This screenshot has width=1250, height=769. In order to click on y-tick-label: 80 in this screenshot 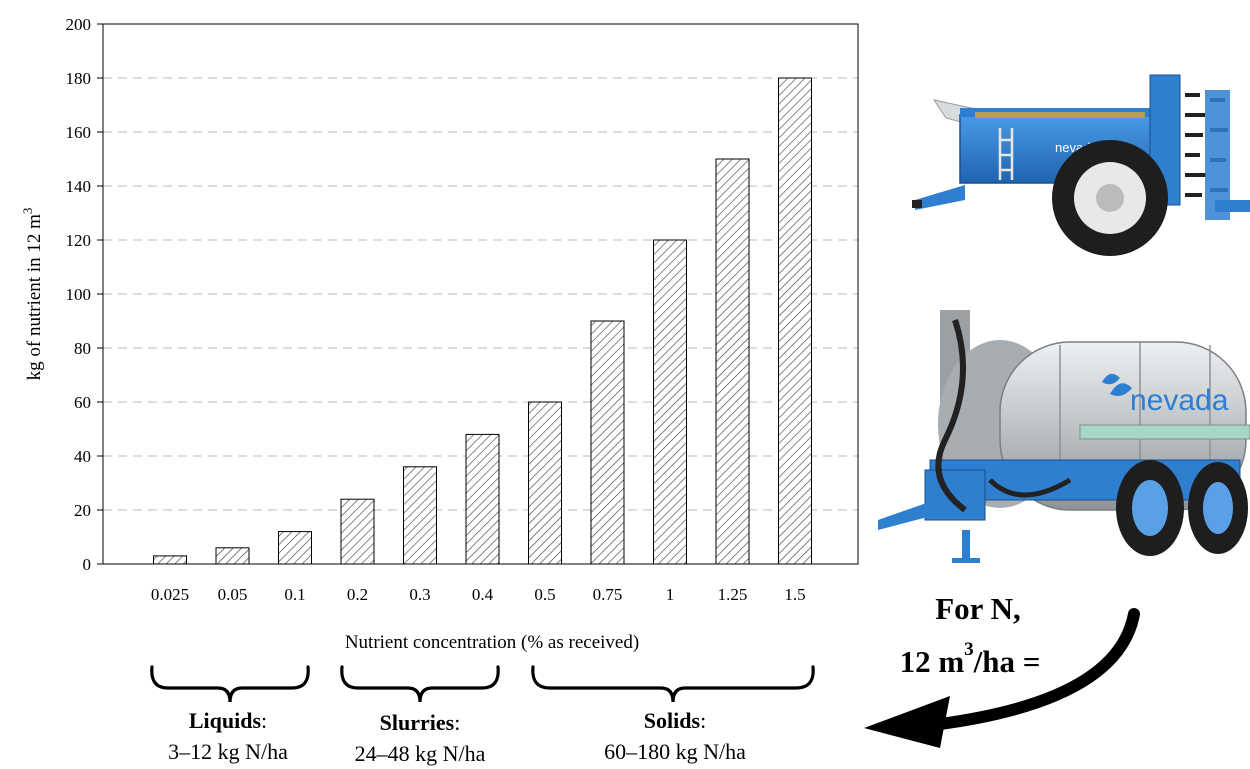, I will do `click(82, 348)`.